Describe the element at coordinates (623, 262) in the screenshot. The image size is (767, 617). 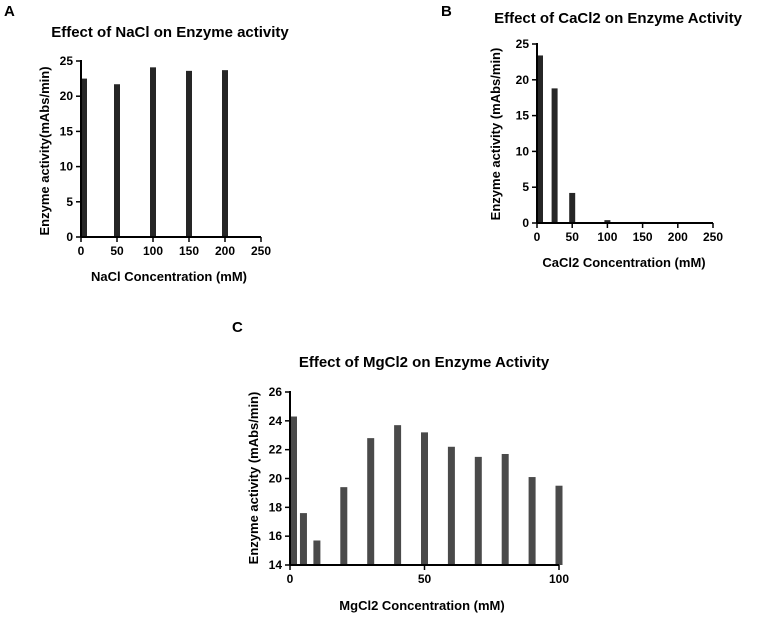
I see `x-axis-label: CaCl2 Concentration (mM)` at that location.